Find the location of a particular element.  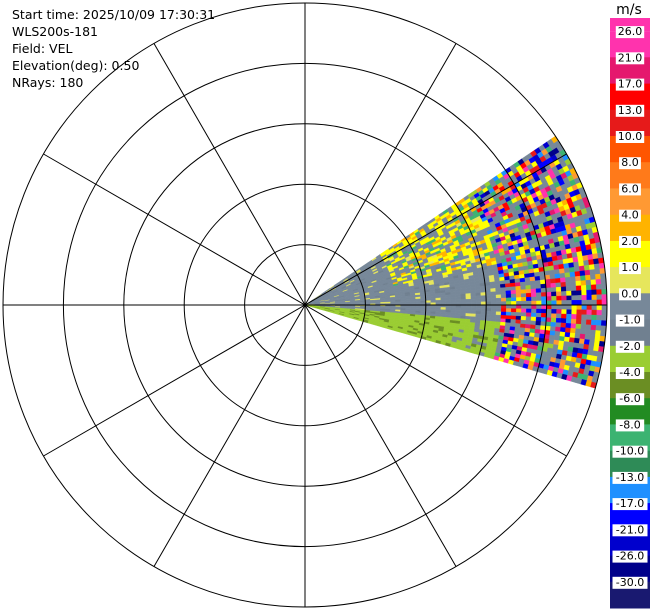

colorbar-cap is located at coordinates (630, 25).